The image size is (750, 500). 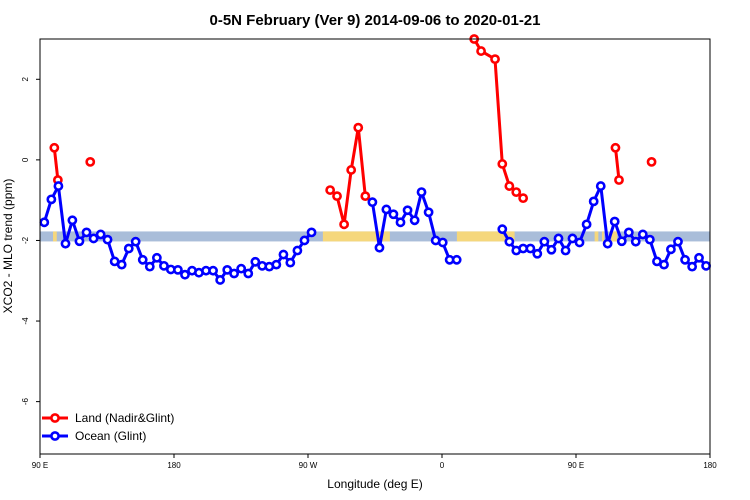 I want to click on legend-land-marker, so click(x=55, y=418).